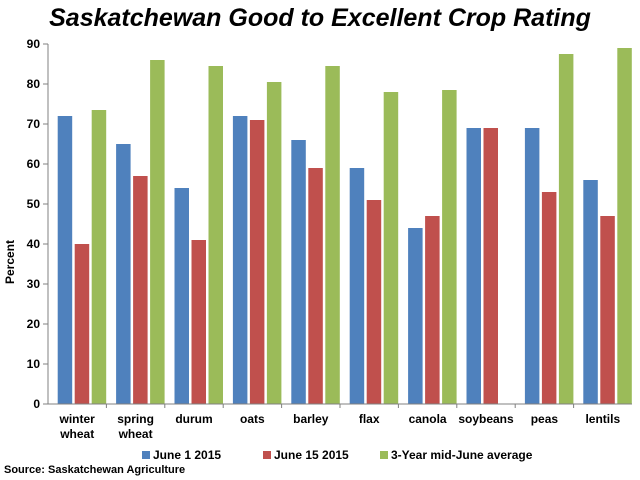 Image resolution: width=640 pixels, height=480 pixels. What do you see at coordinates (34, 84) in the screenshot?
I see `y-tick-label: 80` at bounding box center [34, 84].